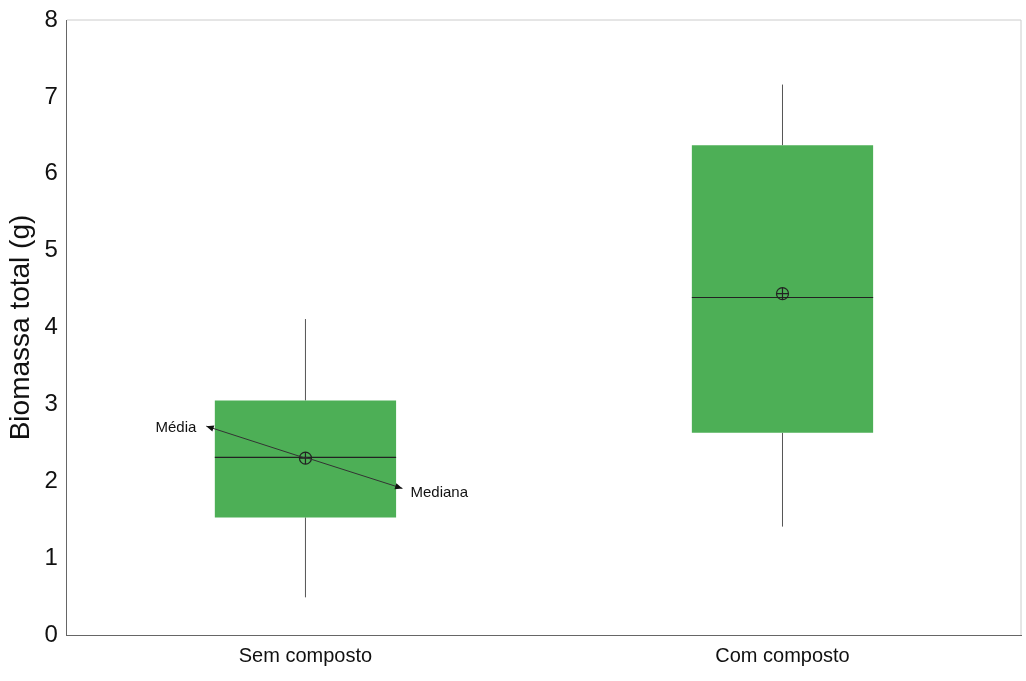  What do you see at coordinates (19, 327) in the screenshot?
I see `y-axis-title: Biomassa total (g)` at bounding box center [19, 327].